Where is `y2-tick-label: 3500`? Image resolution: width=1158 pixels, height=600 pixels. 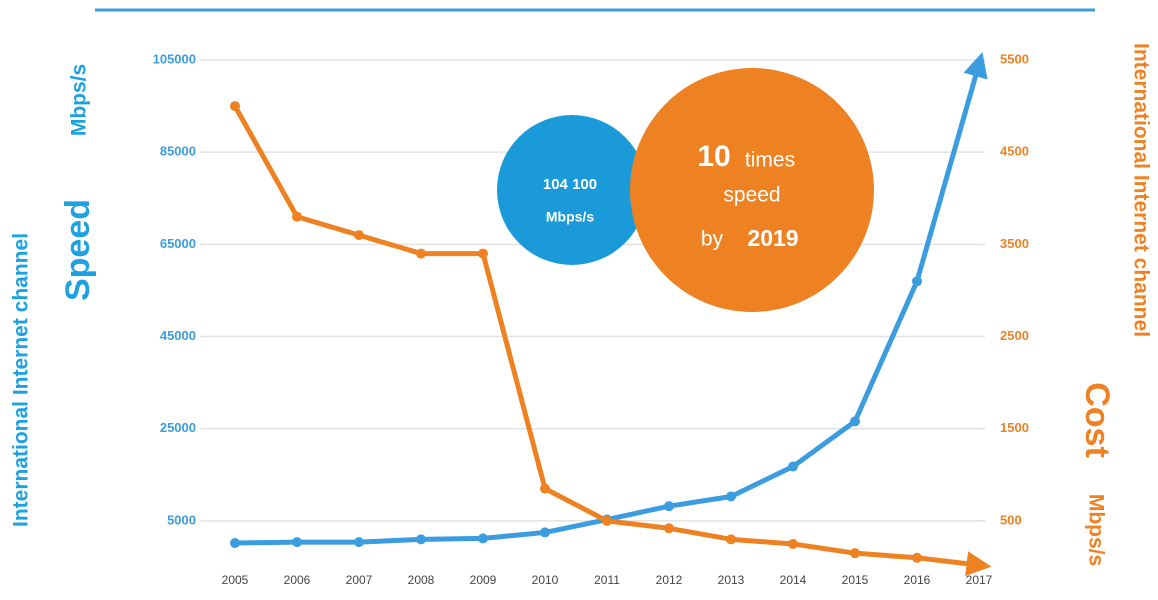
y2-tick-label: 3500 is located at coordinates (1014, 243).